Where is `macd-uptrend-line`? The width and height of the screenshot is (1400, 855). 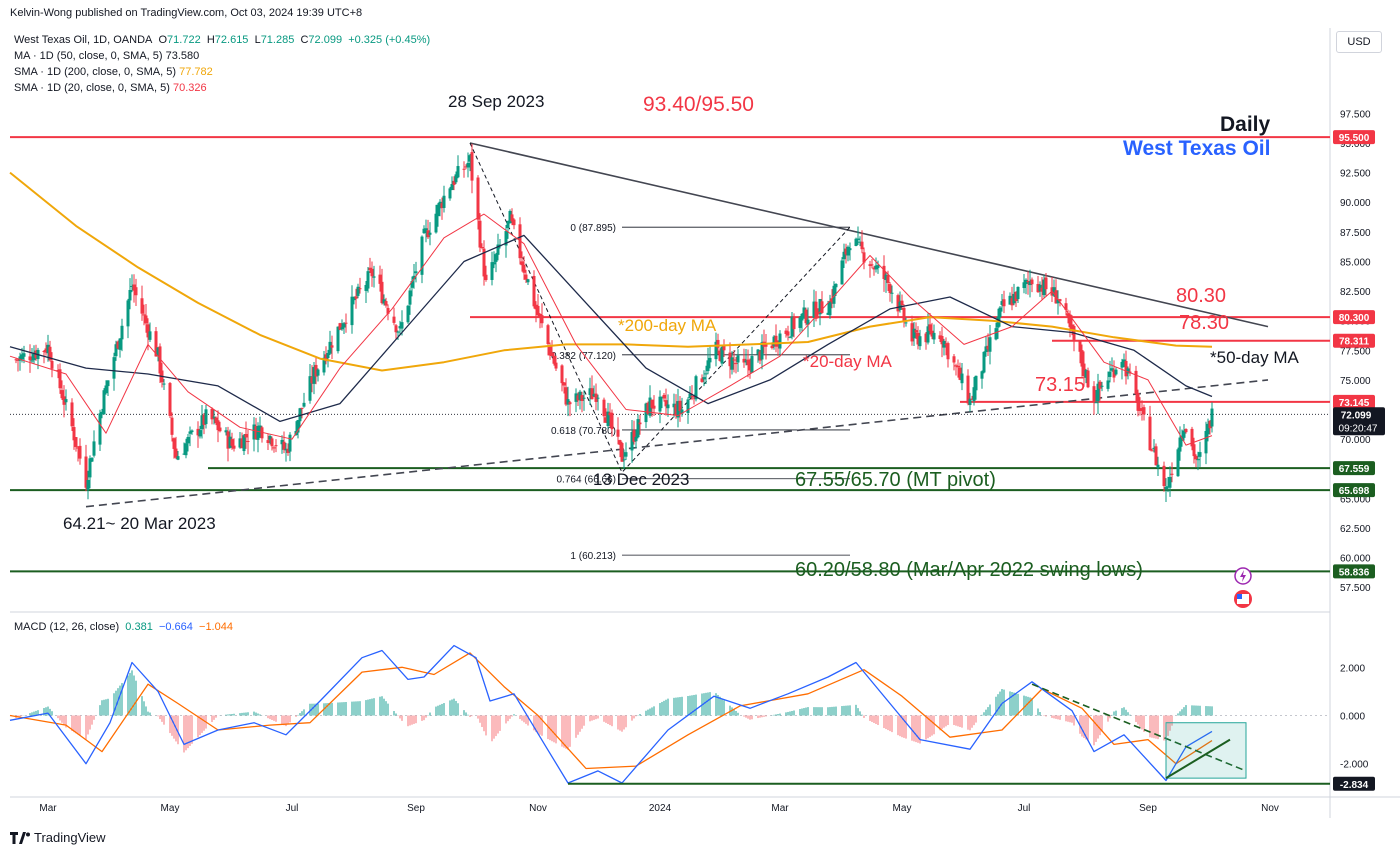
macd-uptrend-line is located at coordinates (1198, 758).